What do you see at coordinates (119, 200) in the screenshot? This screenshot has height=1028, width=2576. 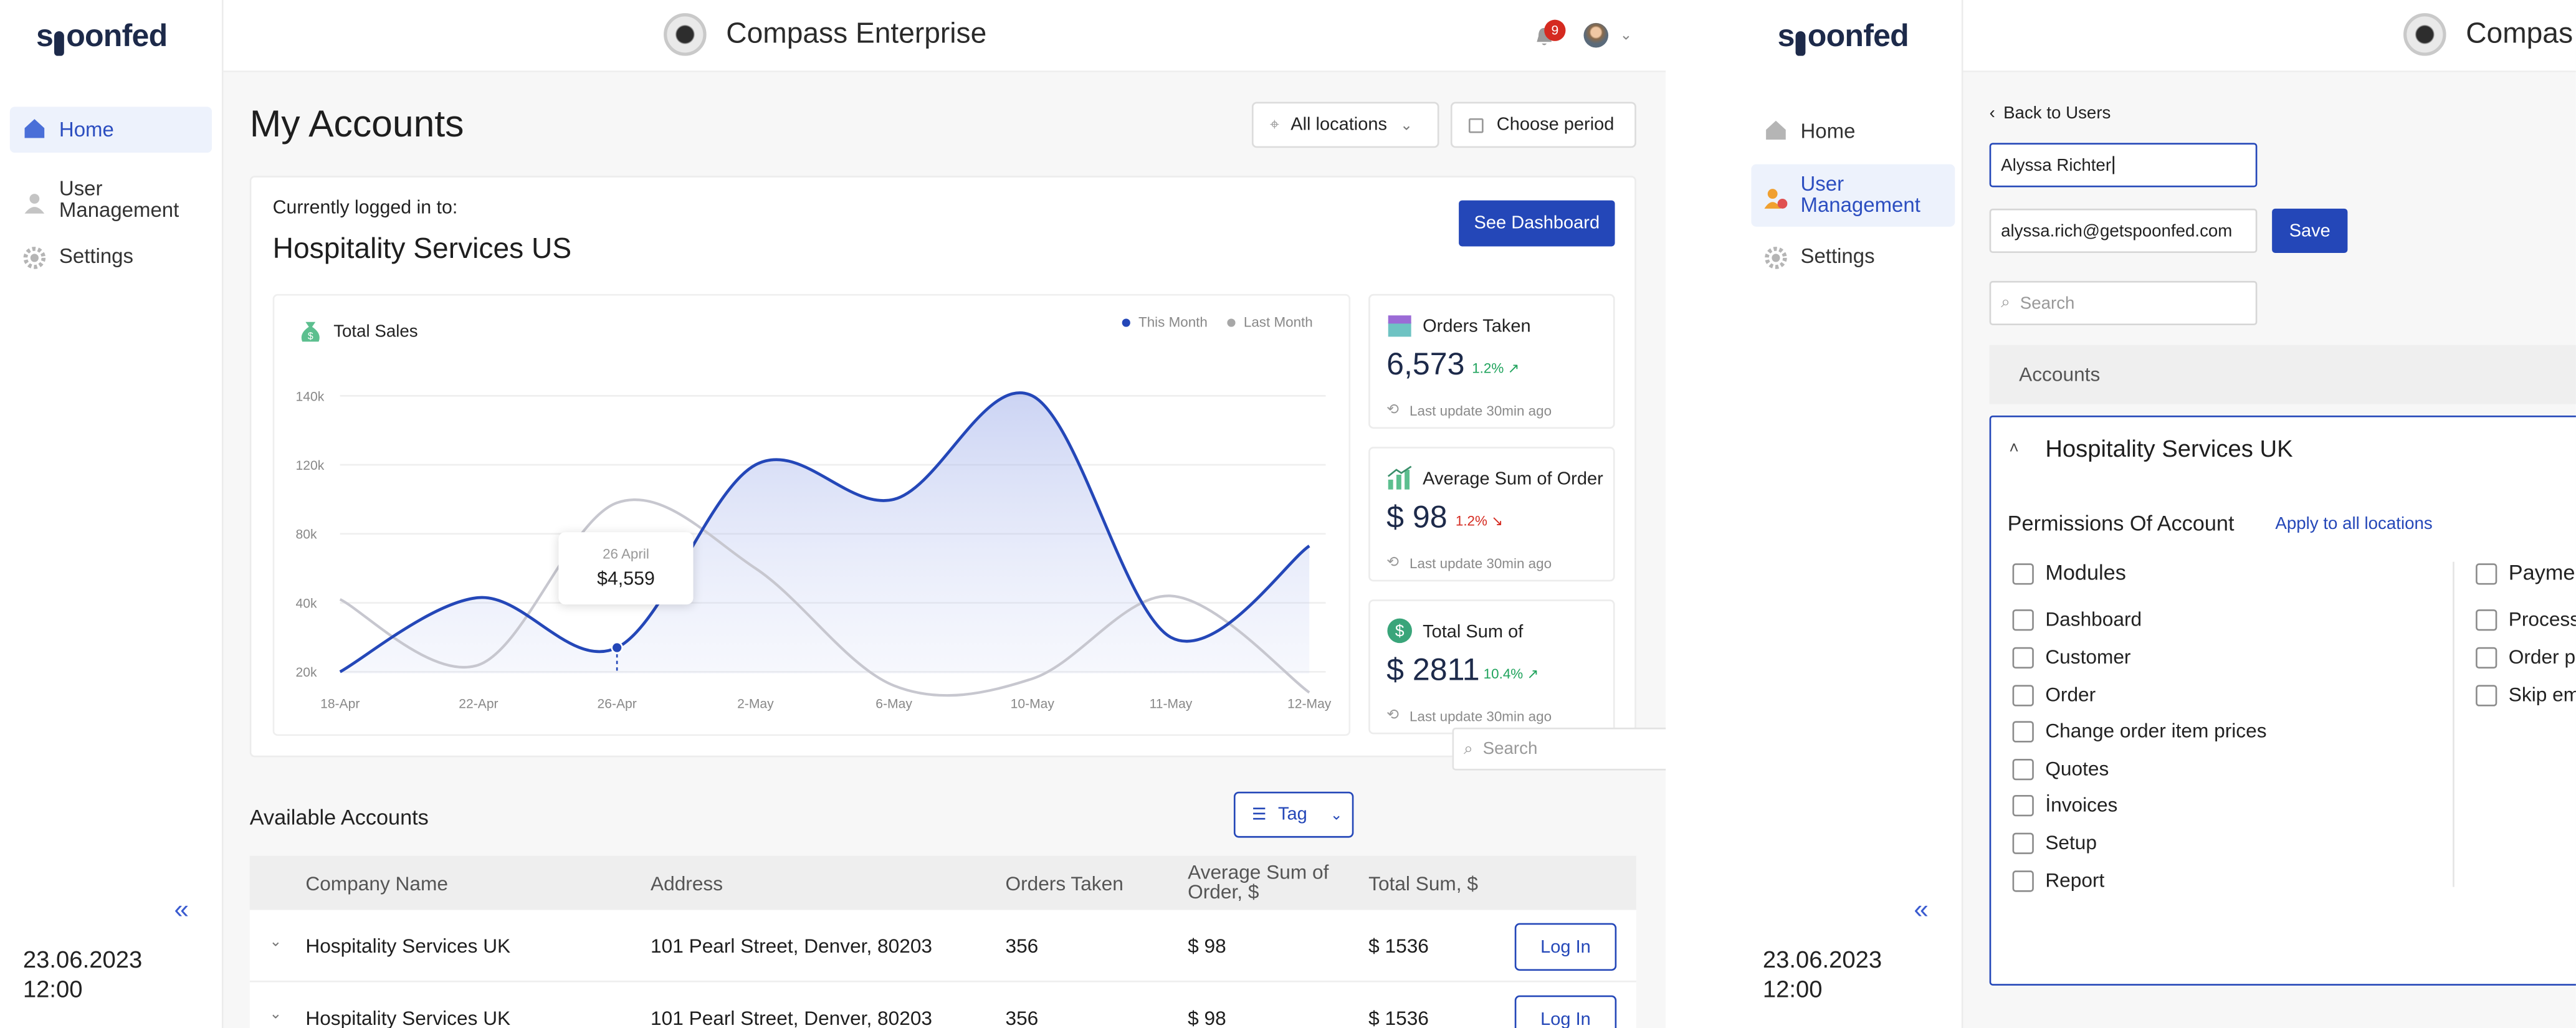 I see `sidebar-item-label: User Management` at bounding box center [119, 200].